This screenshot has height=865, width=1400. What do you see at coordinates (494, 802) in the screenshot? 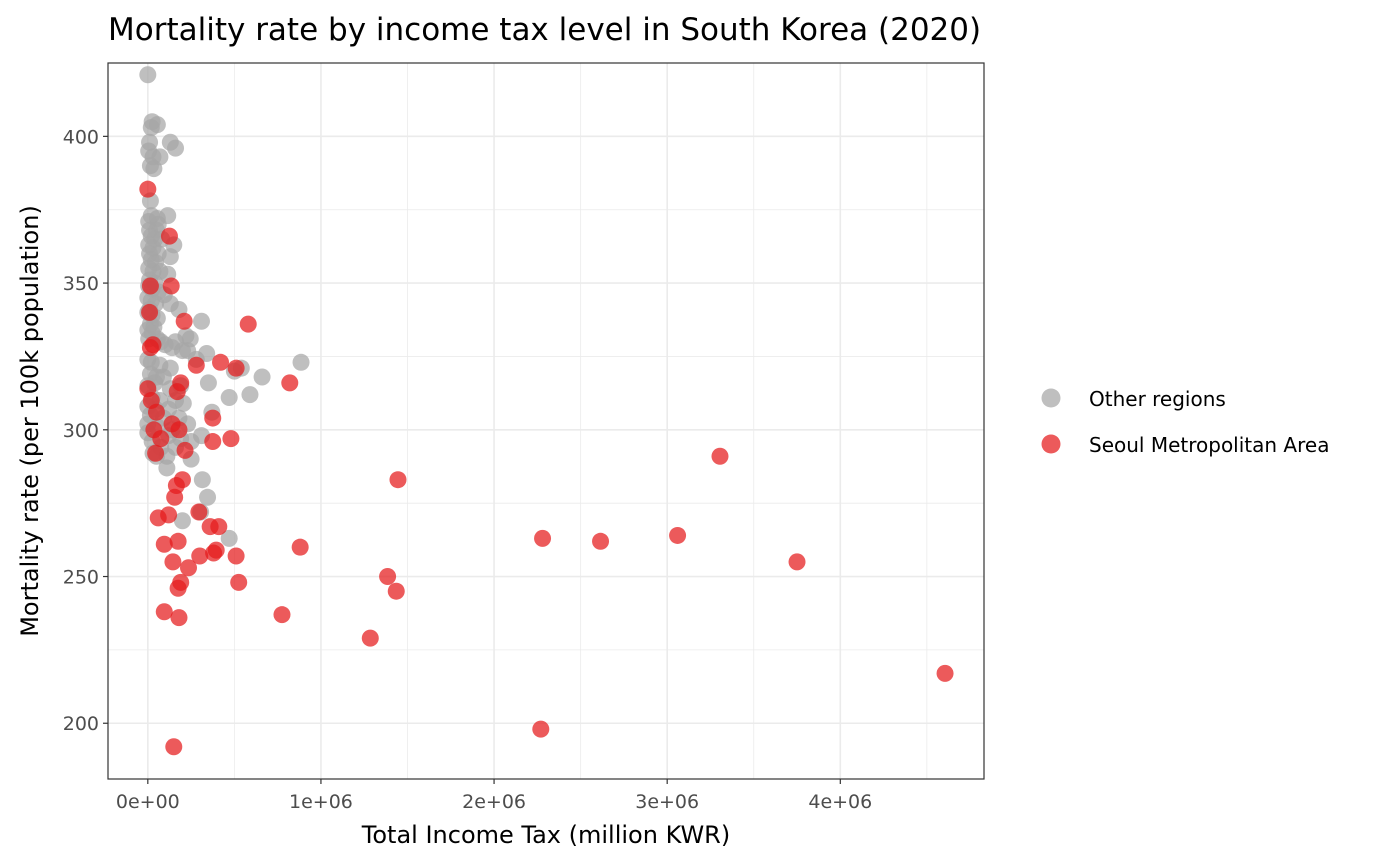
I see `x-tick-label: 2e+06` at bounding box center [494, 802].